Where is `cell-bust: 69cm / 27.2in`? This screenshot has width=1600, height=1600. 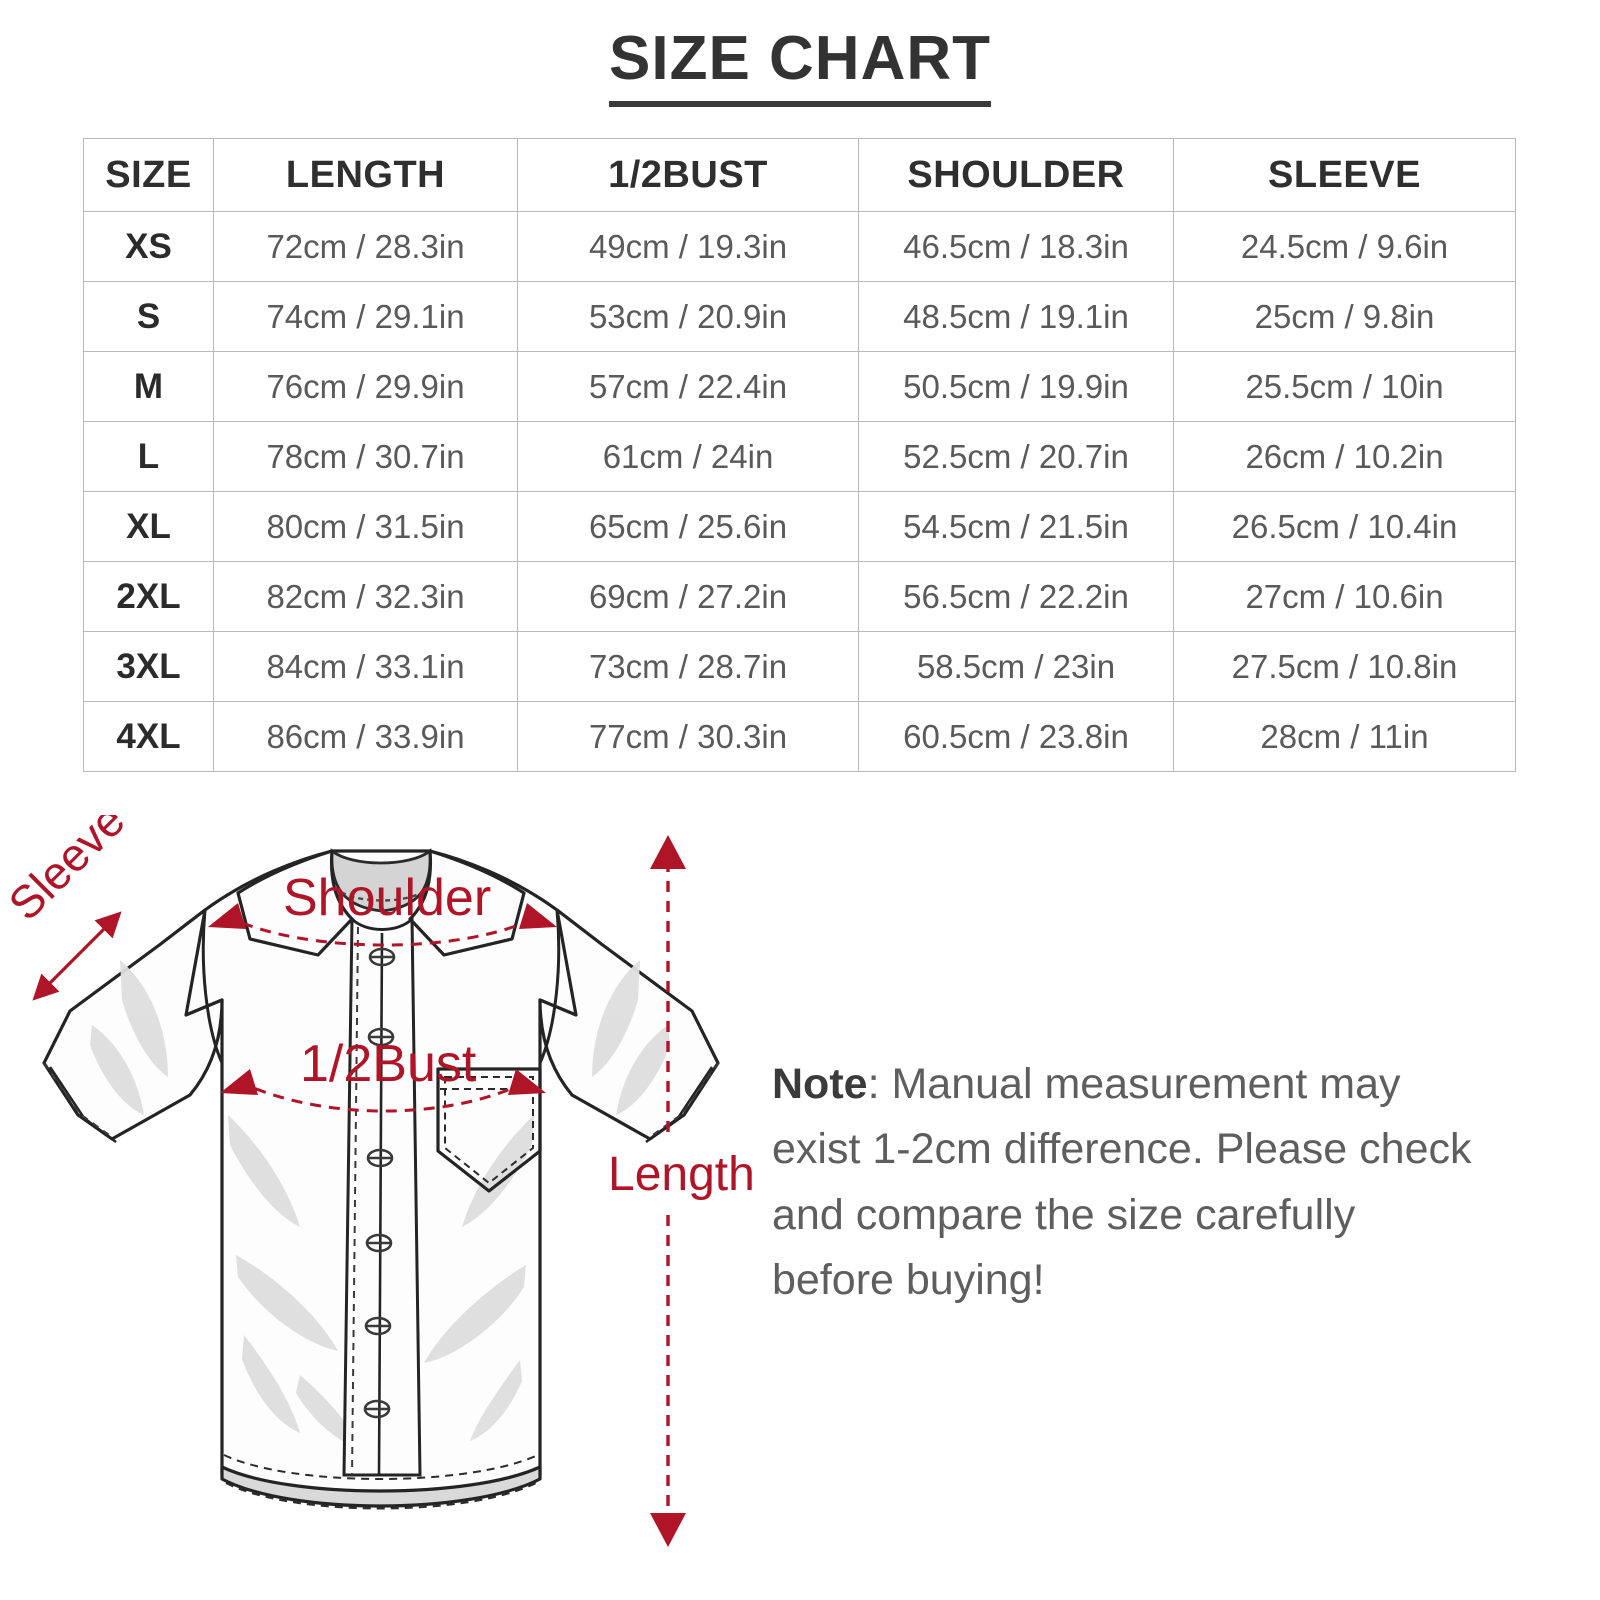 cell-bust: 69cm / 27.2in is located at coordinates (688, 596).